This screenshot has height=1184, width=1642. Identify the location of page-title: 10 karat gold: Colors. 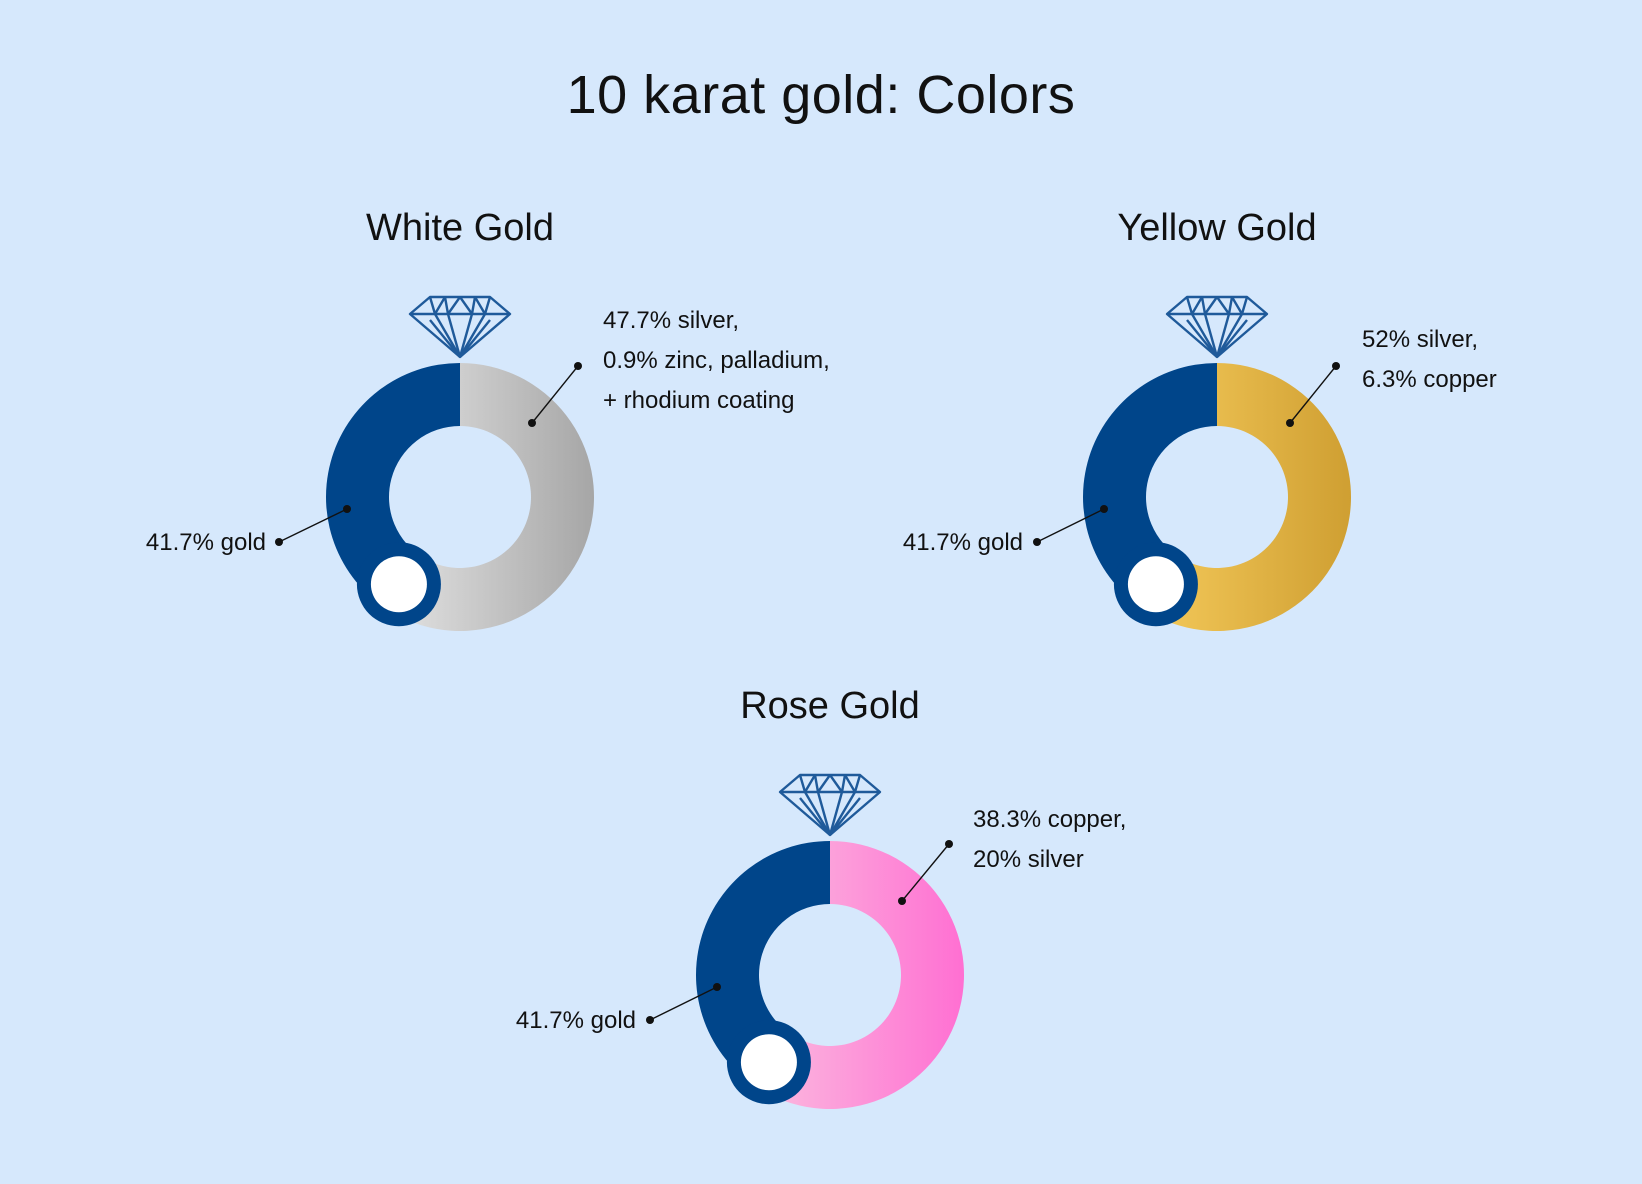
(821, 95).